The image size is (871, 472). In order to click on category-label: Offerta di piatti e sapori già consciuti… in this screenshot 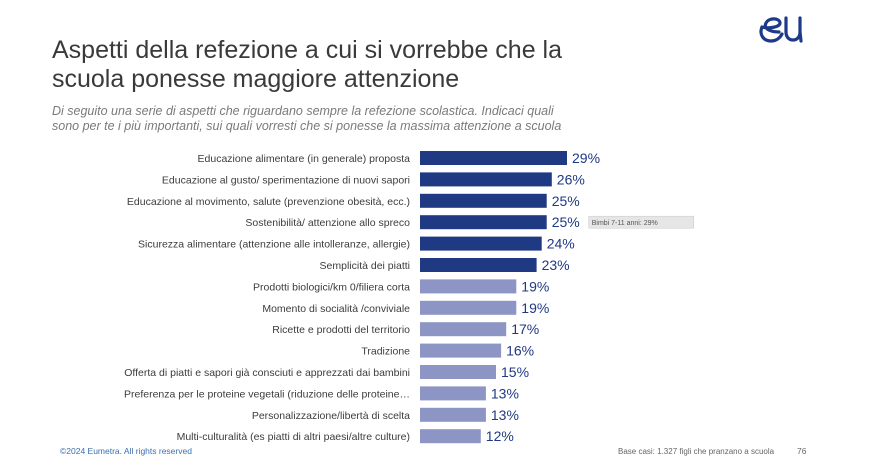, I will do `click(267, 373)`.